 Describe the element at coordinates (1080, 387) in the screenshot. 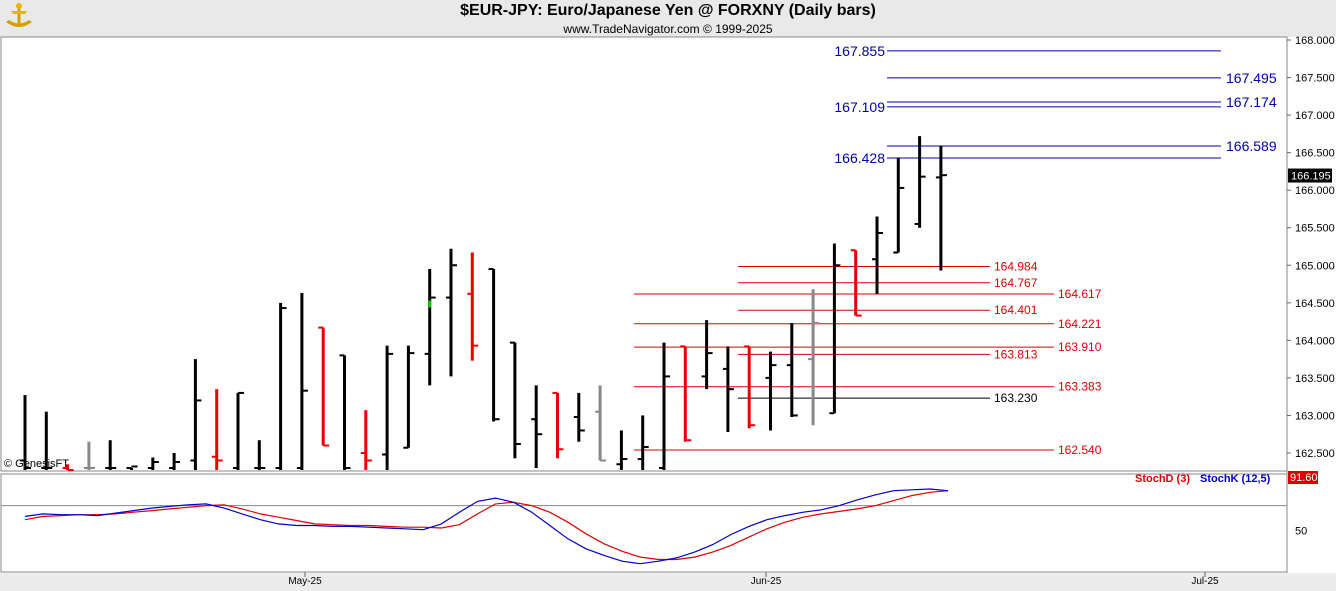

I see `level-label: 163.383` at that location.